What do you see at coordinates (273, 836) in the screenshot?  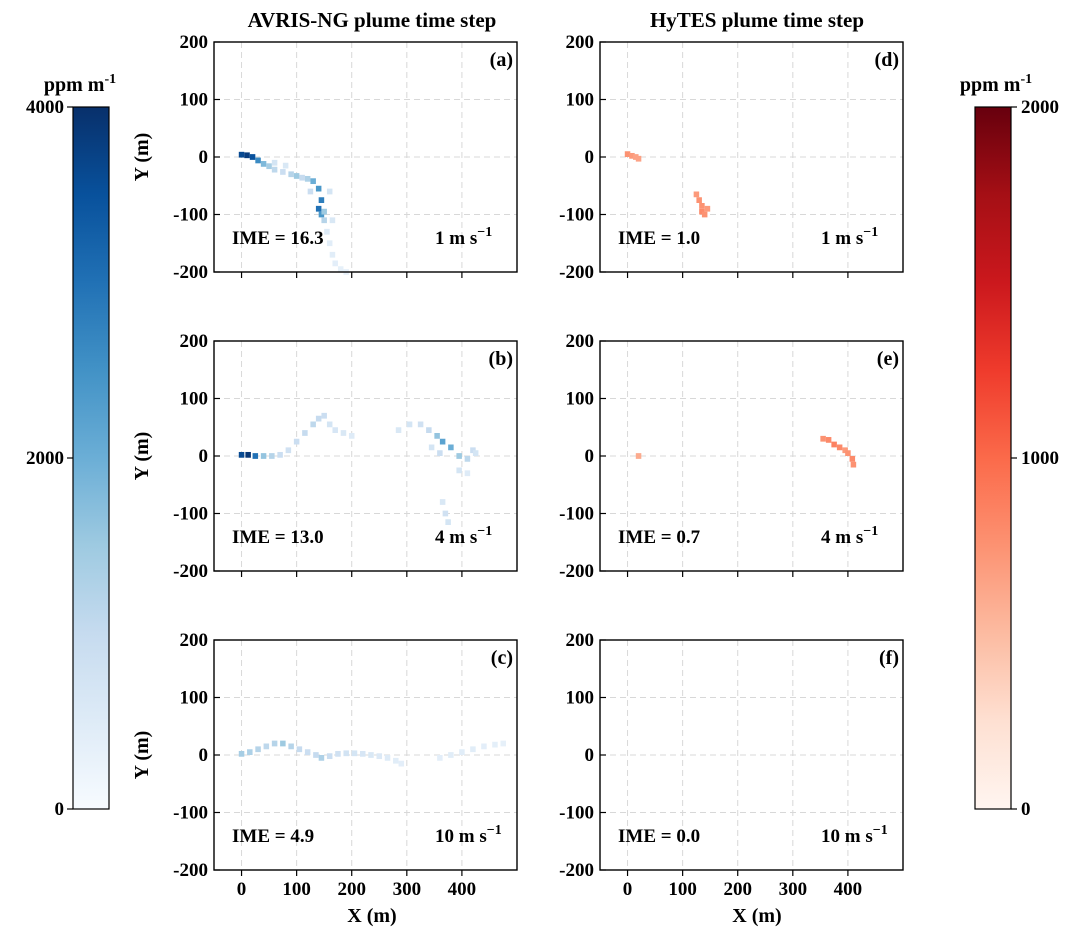 I see `ime-annotation: IME = 4.9` at bounding box center [273, 836].